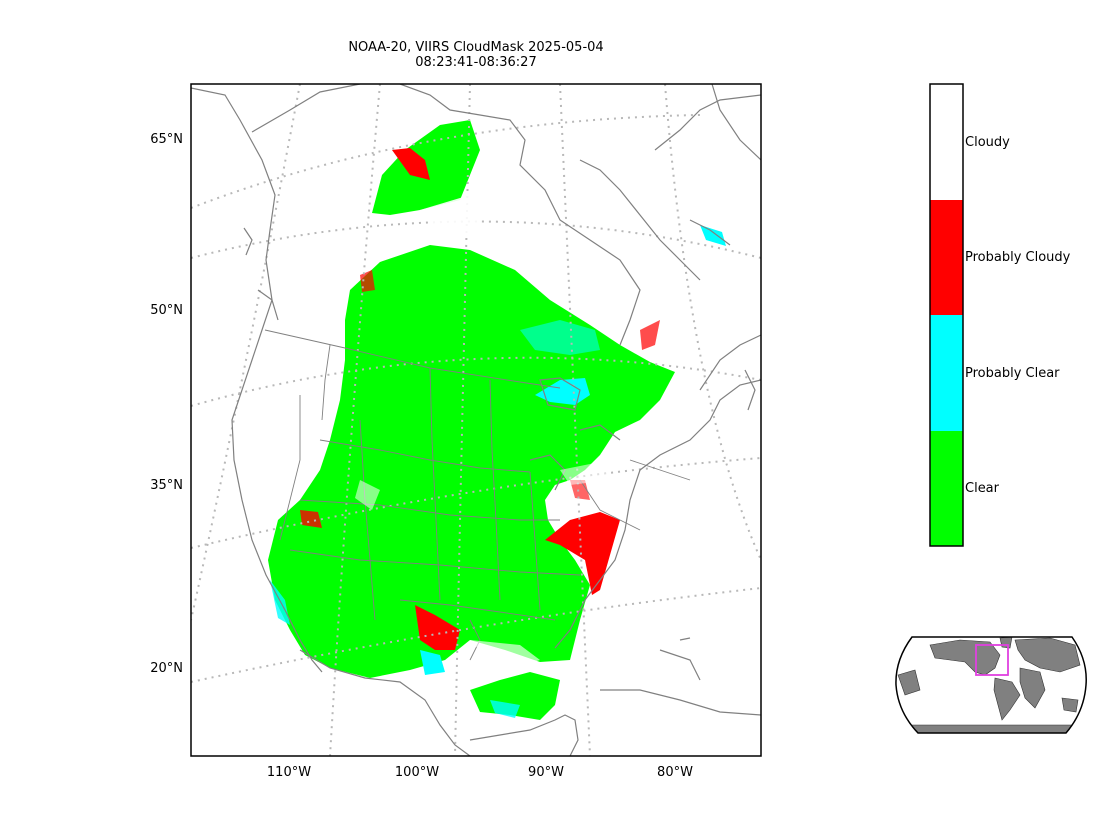 The image size is (1120, 840). I want to click on inset-globe, so click(991, 685).